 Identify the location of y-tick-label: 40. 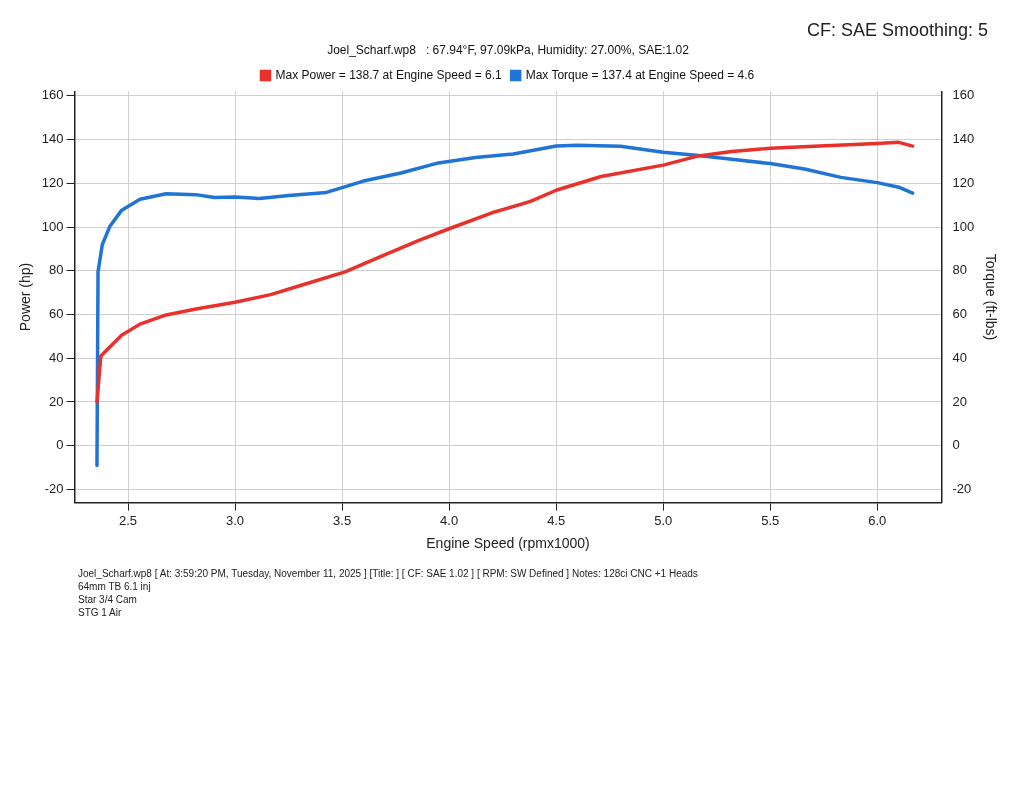
(56, 357).